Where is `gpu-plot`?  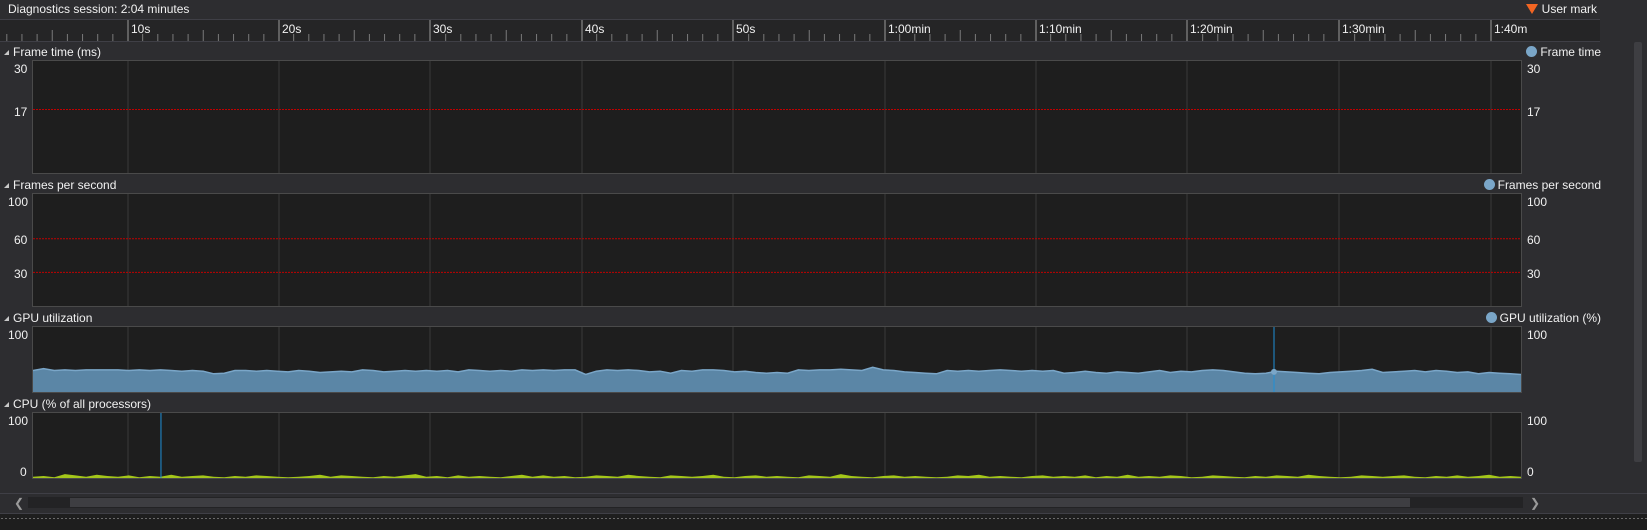 gpu-plot is located at coordinates (777, 359).